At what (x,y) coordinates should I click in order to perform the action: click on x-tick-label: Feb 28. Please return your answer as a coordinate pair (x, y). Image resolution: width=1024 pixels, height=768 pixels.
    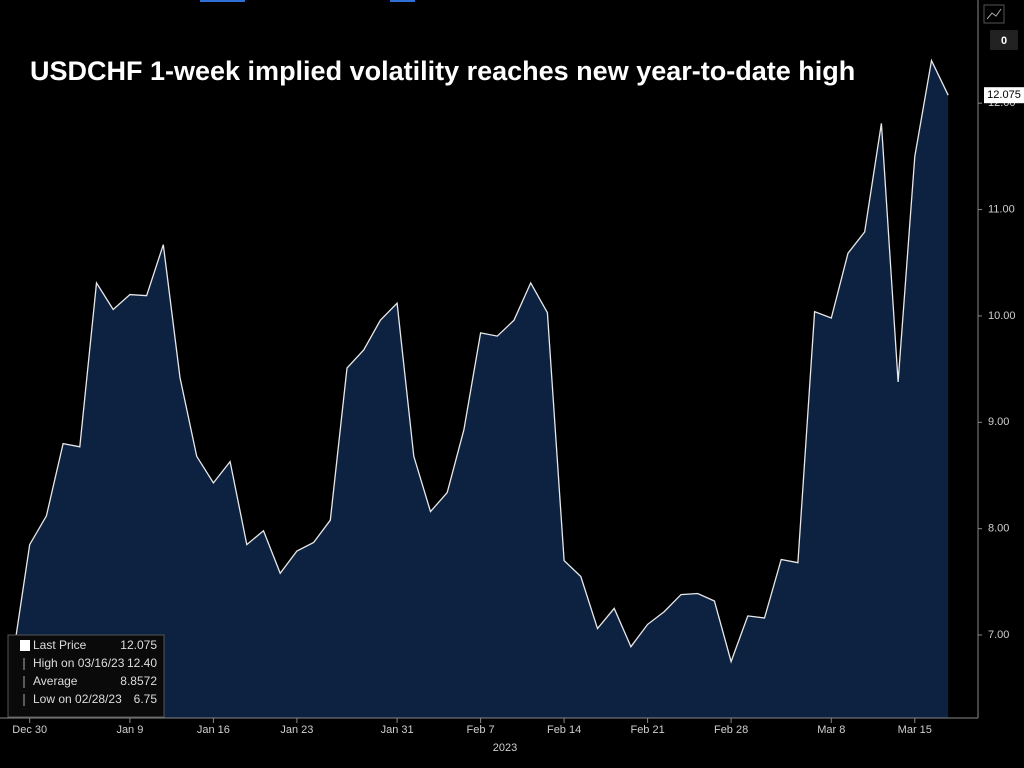
    Looking at the image, I should click on (731, 730).